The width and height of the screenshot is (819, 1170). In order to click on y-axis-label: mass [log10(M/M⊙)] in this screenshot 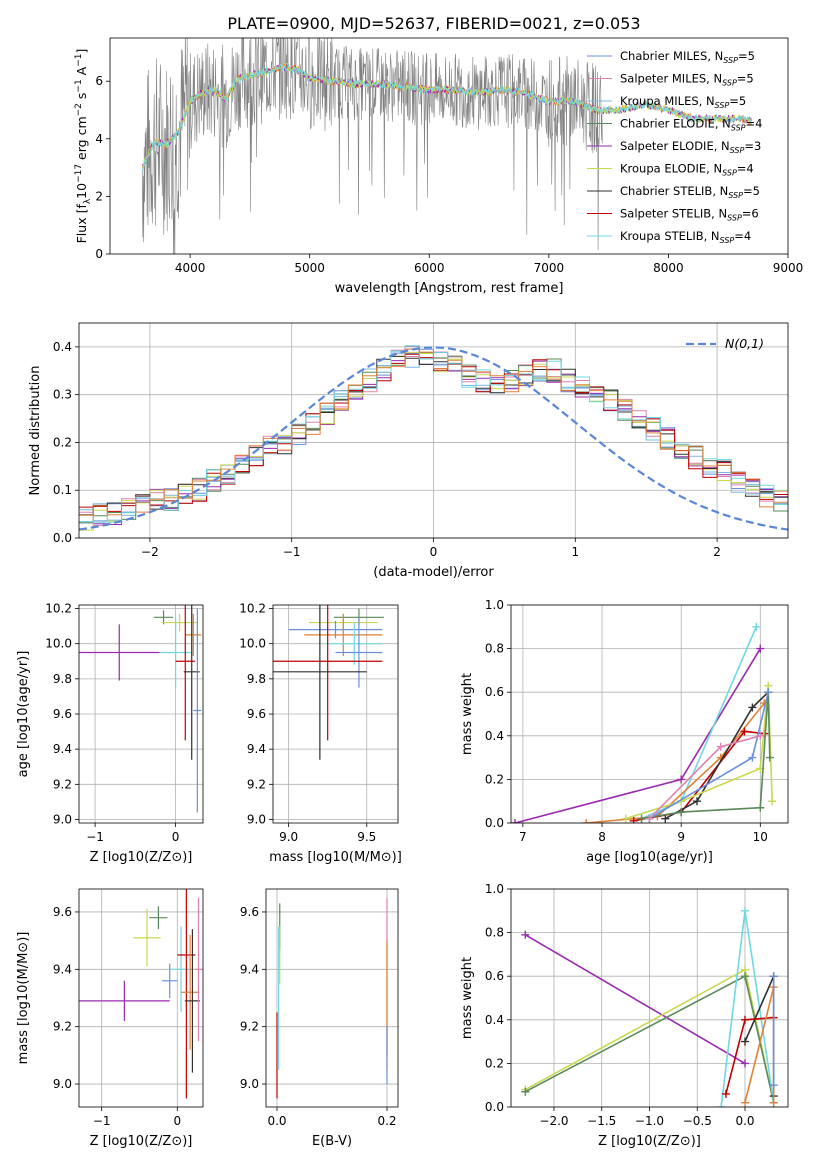, I will do `click(23, 998)`.